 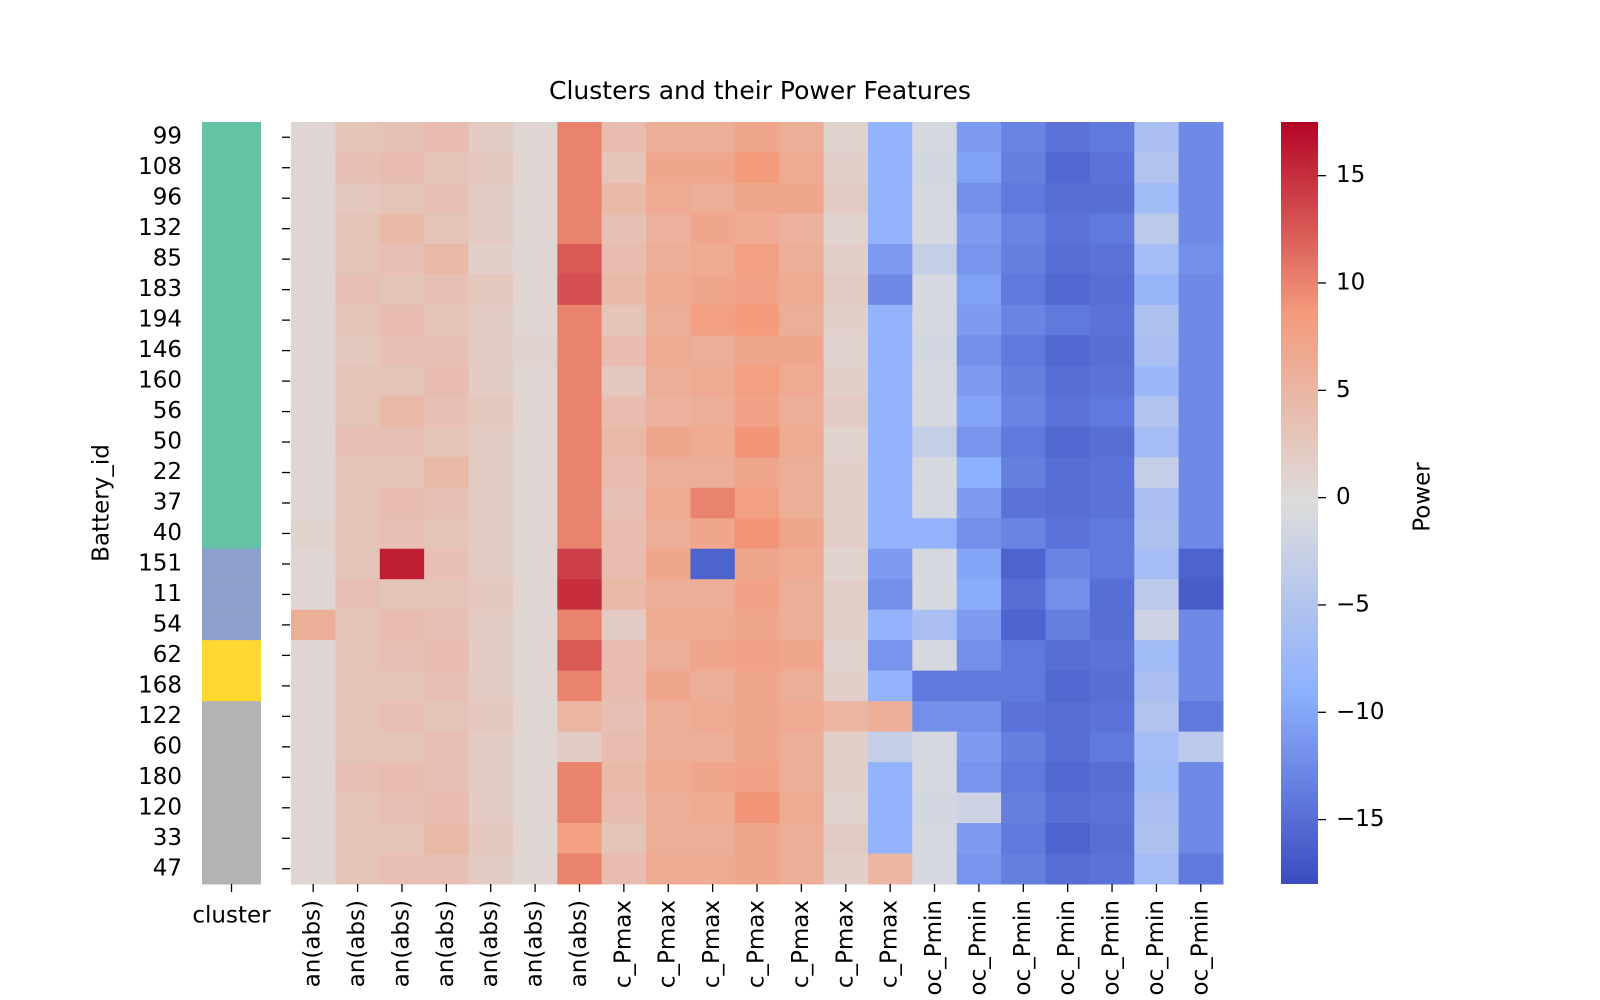 I want to click on x-tick-label: c_Pmax, so click(x=668, y=944).